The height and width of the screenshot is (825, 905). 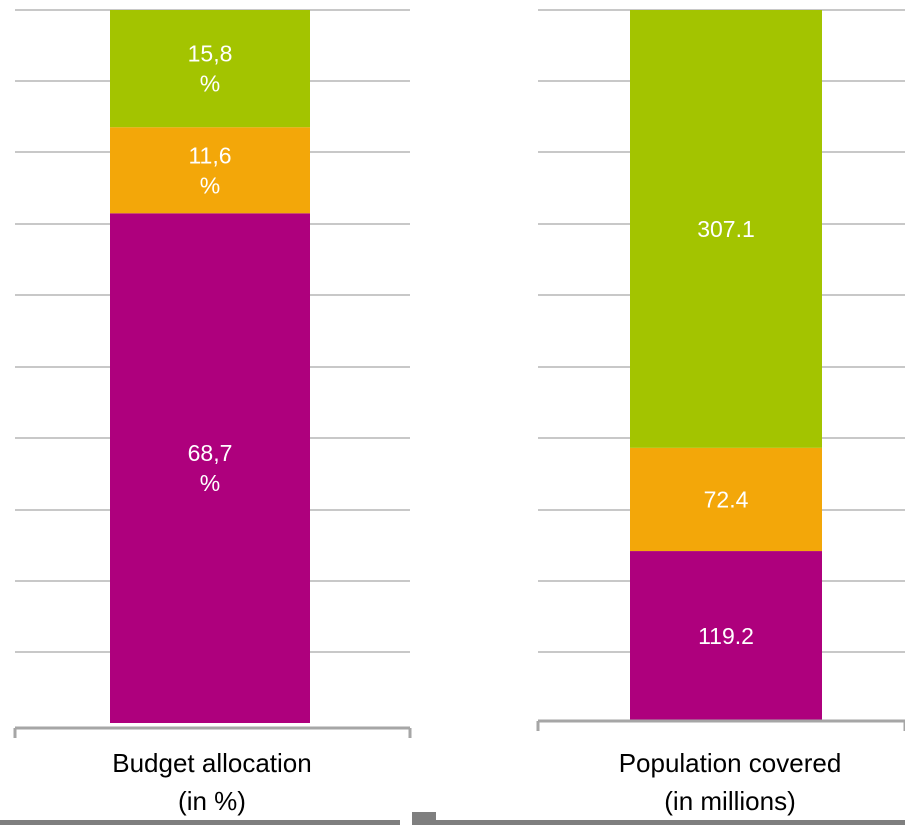 I want to click on data-label: 307.1, so click(x=726, y=229).